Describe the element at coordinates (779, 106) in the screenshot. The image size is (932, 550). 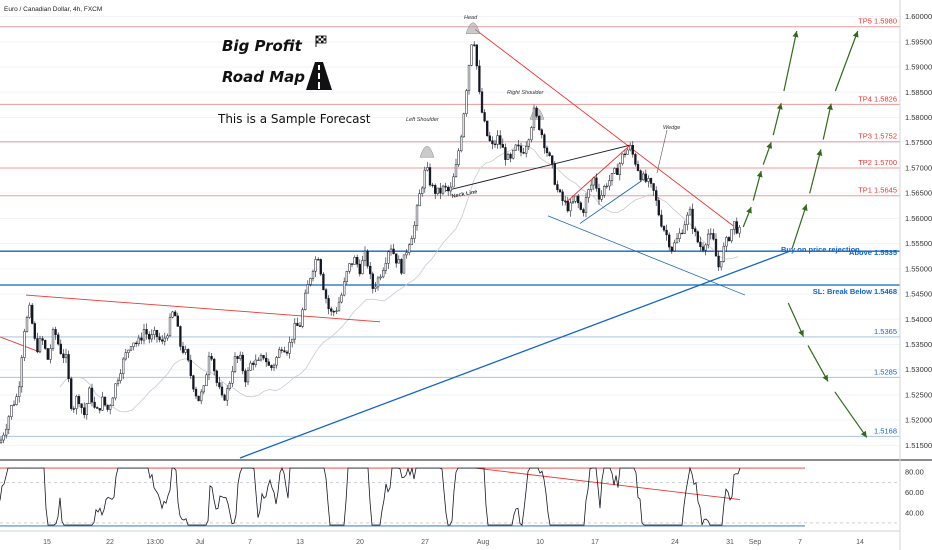
I see `forecast-arrow-up-1-head` at that location.